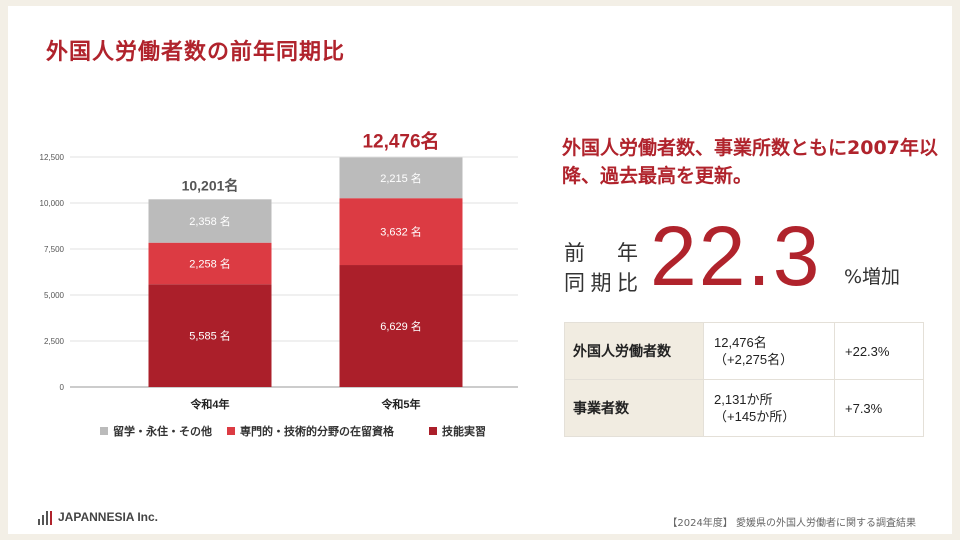 This screenshot has width=960, height=540. What do you see at coordinates (769, 351) in the screenshot?
I see `stat-value: 12,476名 （+2,275名）` at bounding box center [769, 351].